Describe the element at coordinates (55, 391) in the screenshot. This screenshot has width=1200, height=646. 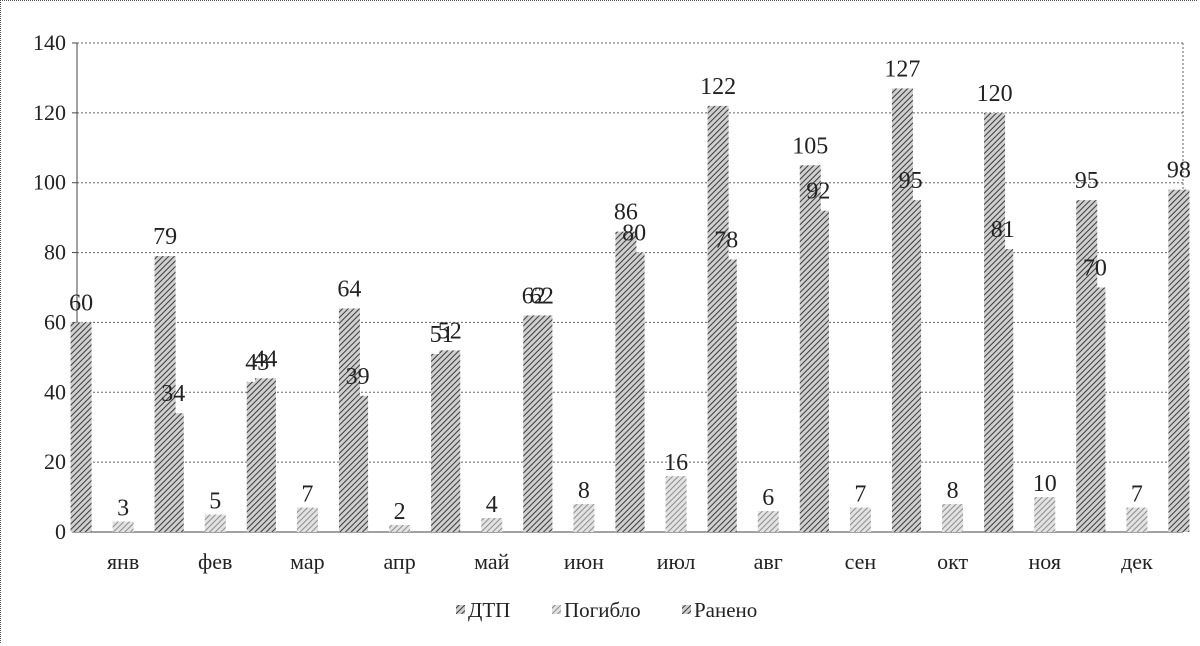
I see `y-tick-label: 40` at that location.